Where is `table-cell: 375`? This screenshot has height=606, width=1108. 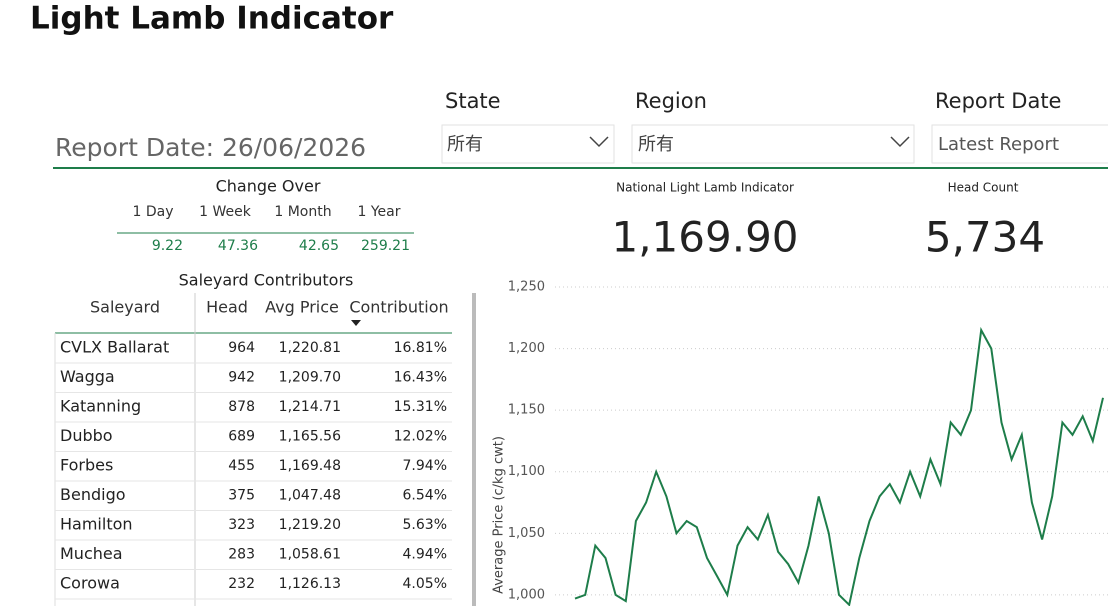 table-cell: 375 is located at coordinates (241, 496).